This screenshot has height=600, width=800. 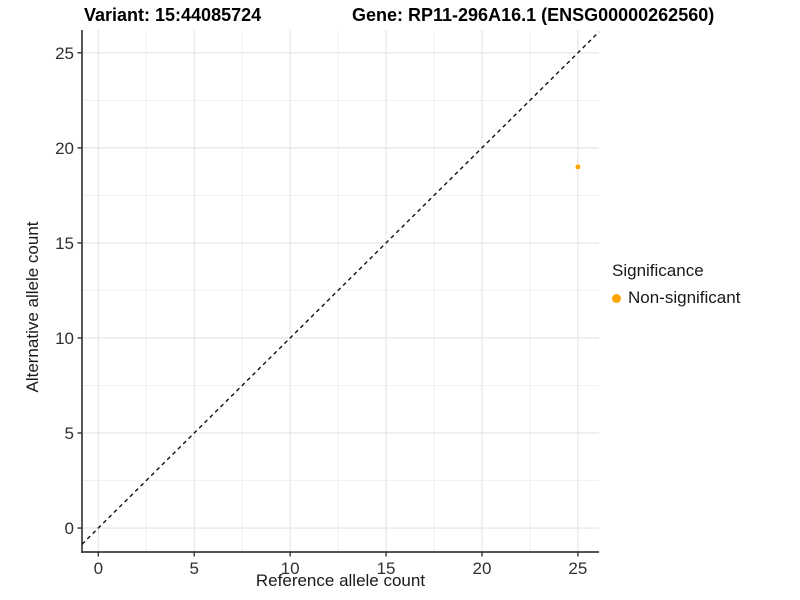 What do you see at coordinates (64, 338) in the screenshot?
I see `y-tick-label: 10` at bounding box center [64, 338].